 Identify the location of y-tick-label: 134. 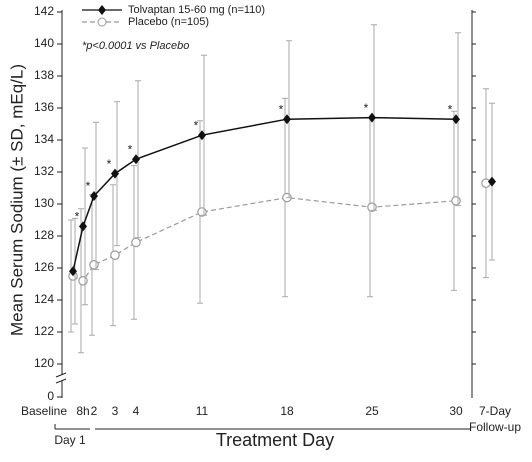
(44, 139).